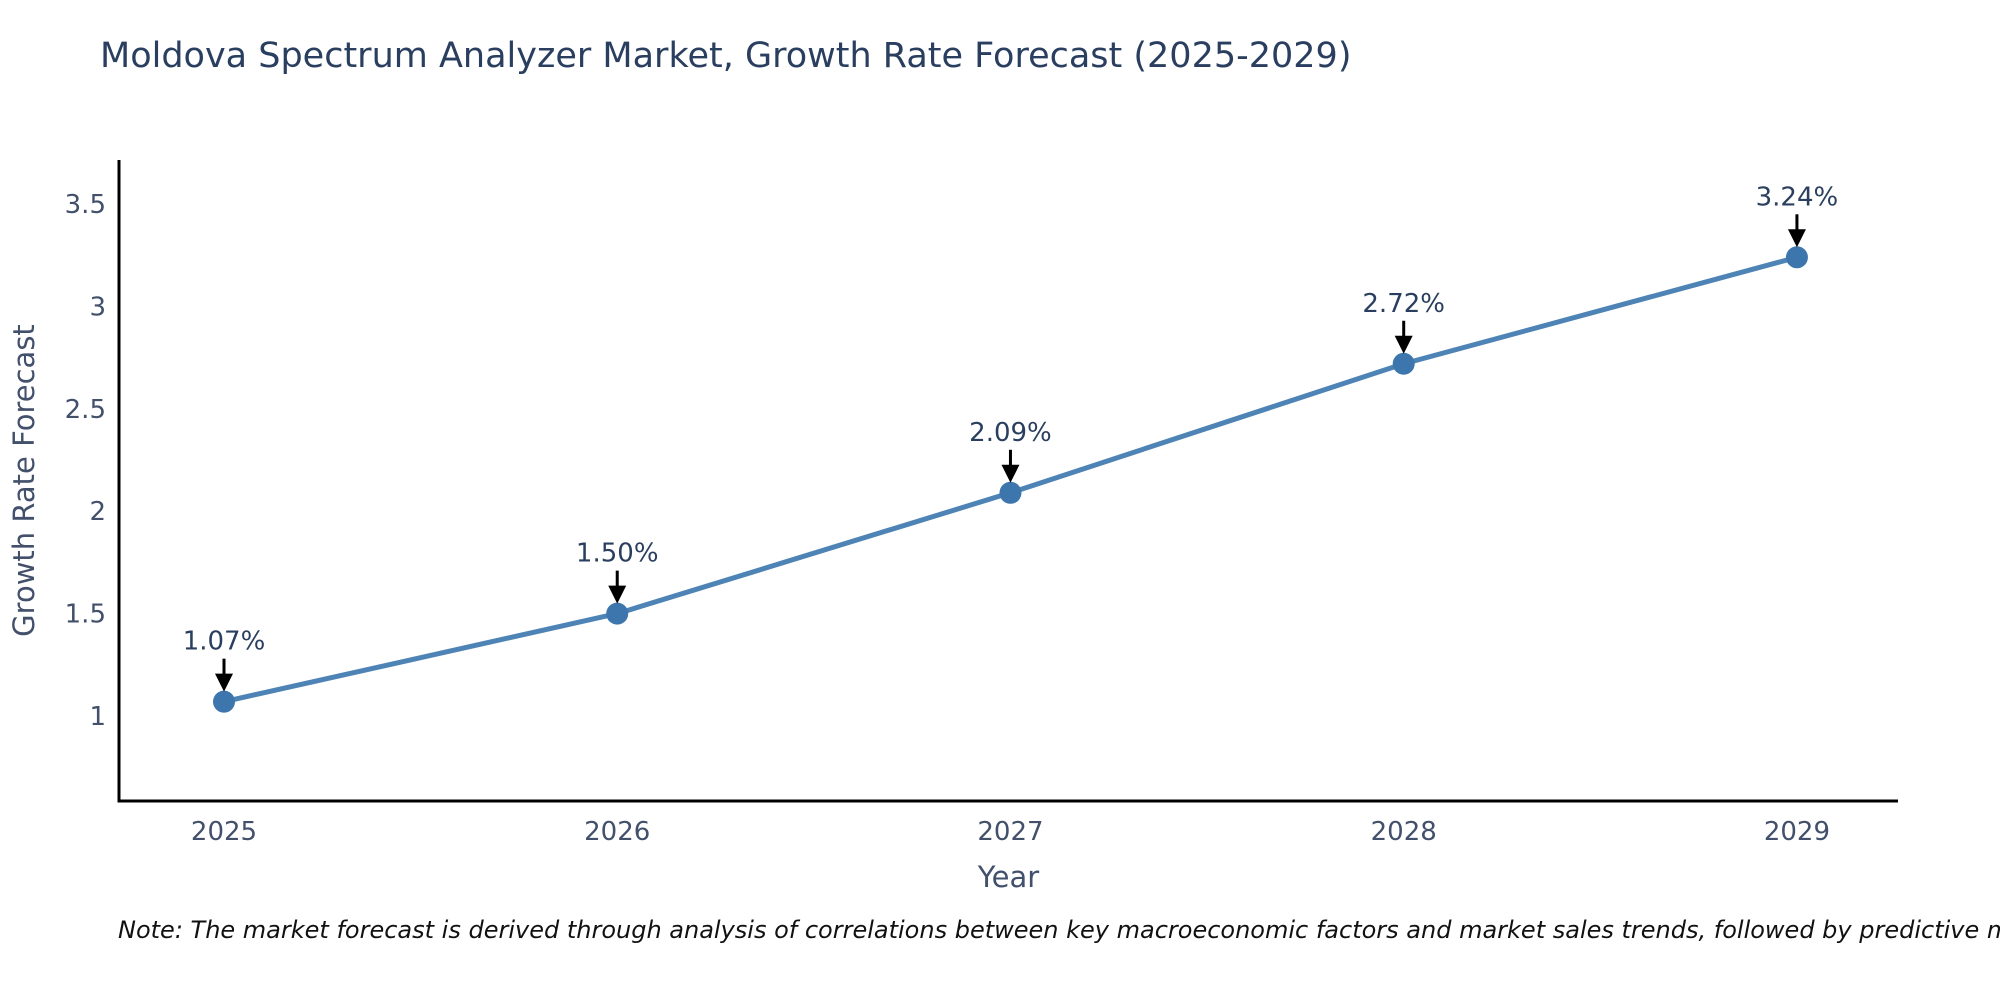 Image resolution: width=2000 pixels, height=1000 pixels. Describe the element at coordinates (85, 410) in the screenshot. I see `y-tick-label: 2.5` at that location.